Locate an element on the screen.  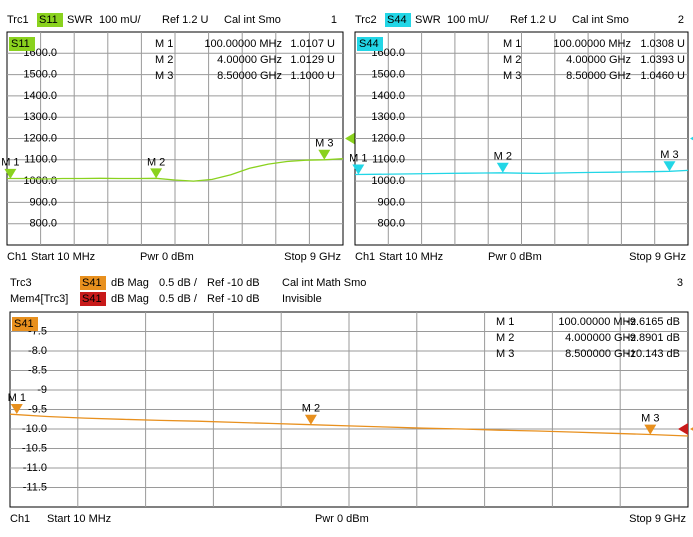
y-tick-label: 1200.0 is located at coordinates (40, 138).